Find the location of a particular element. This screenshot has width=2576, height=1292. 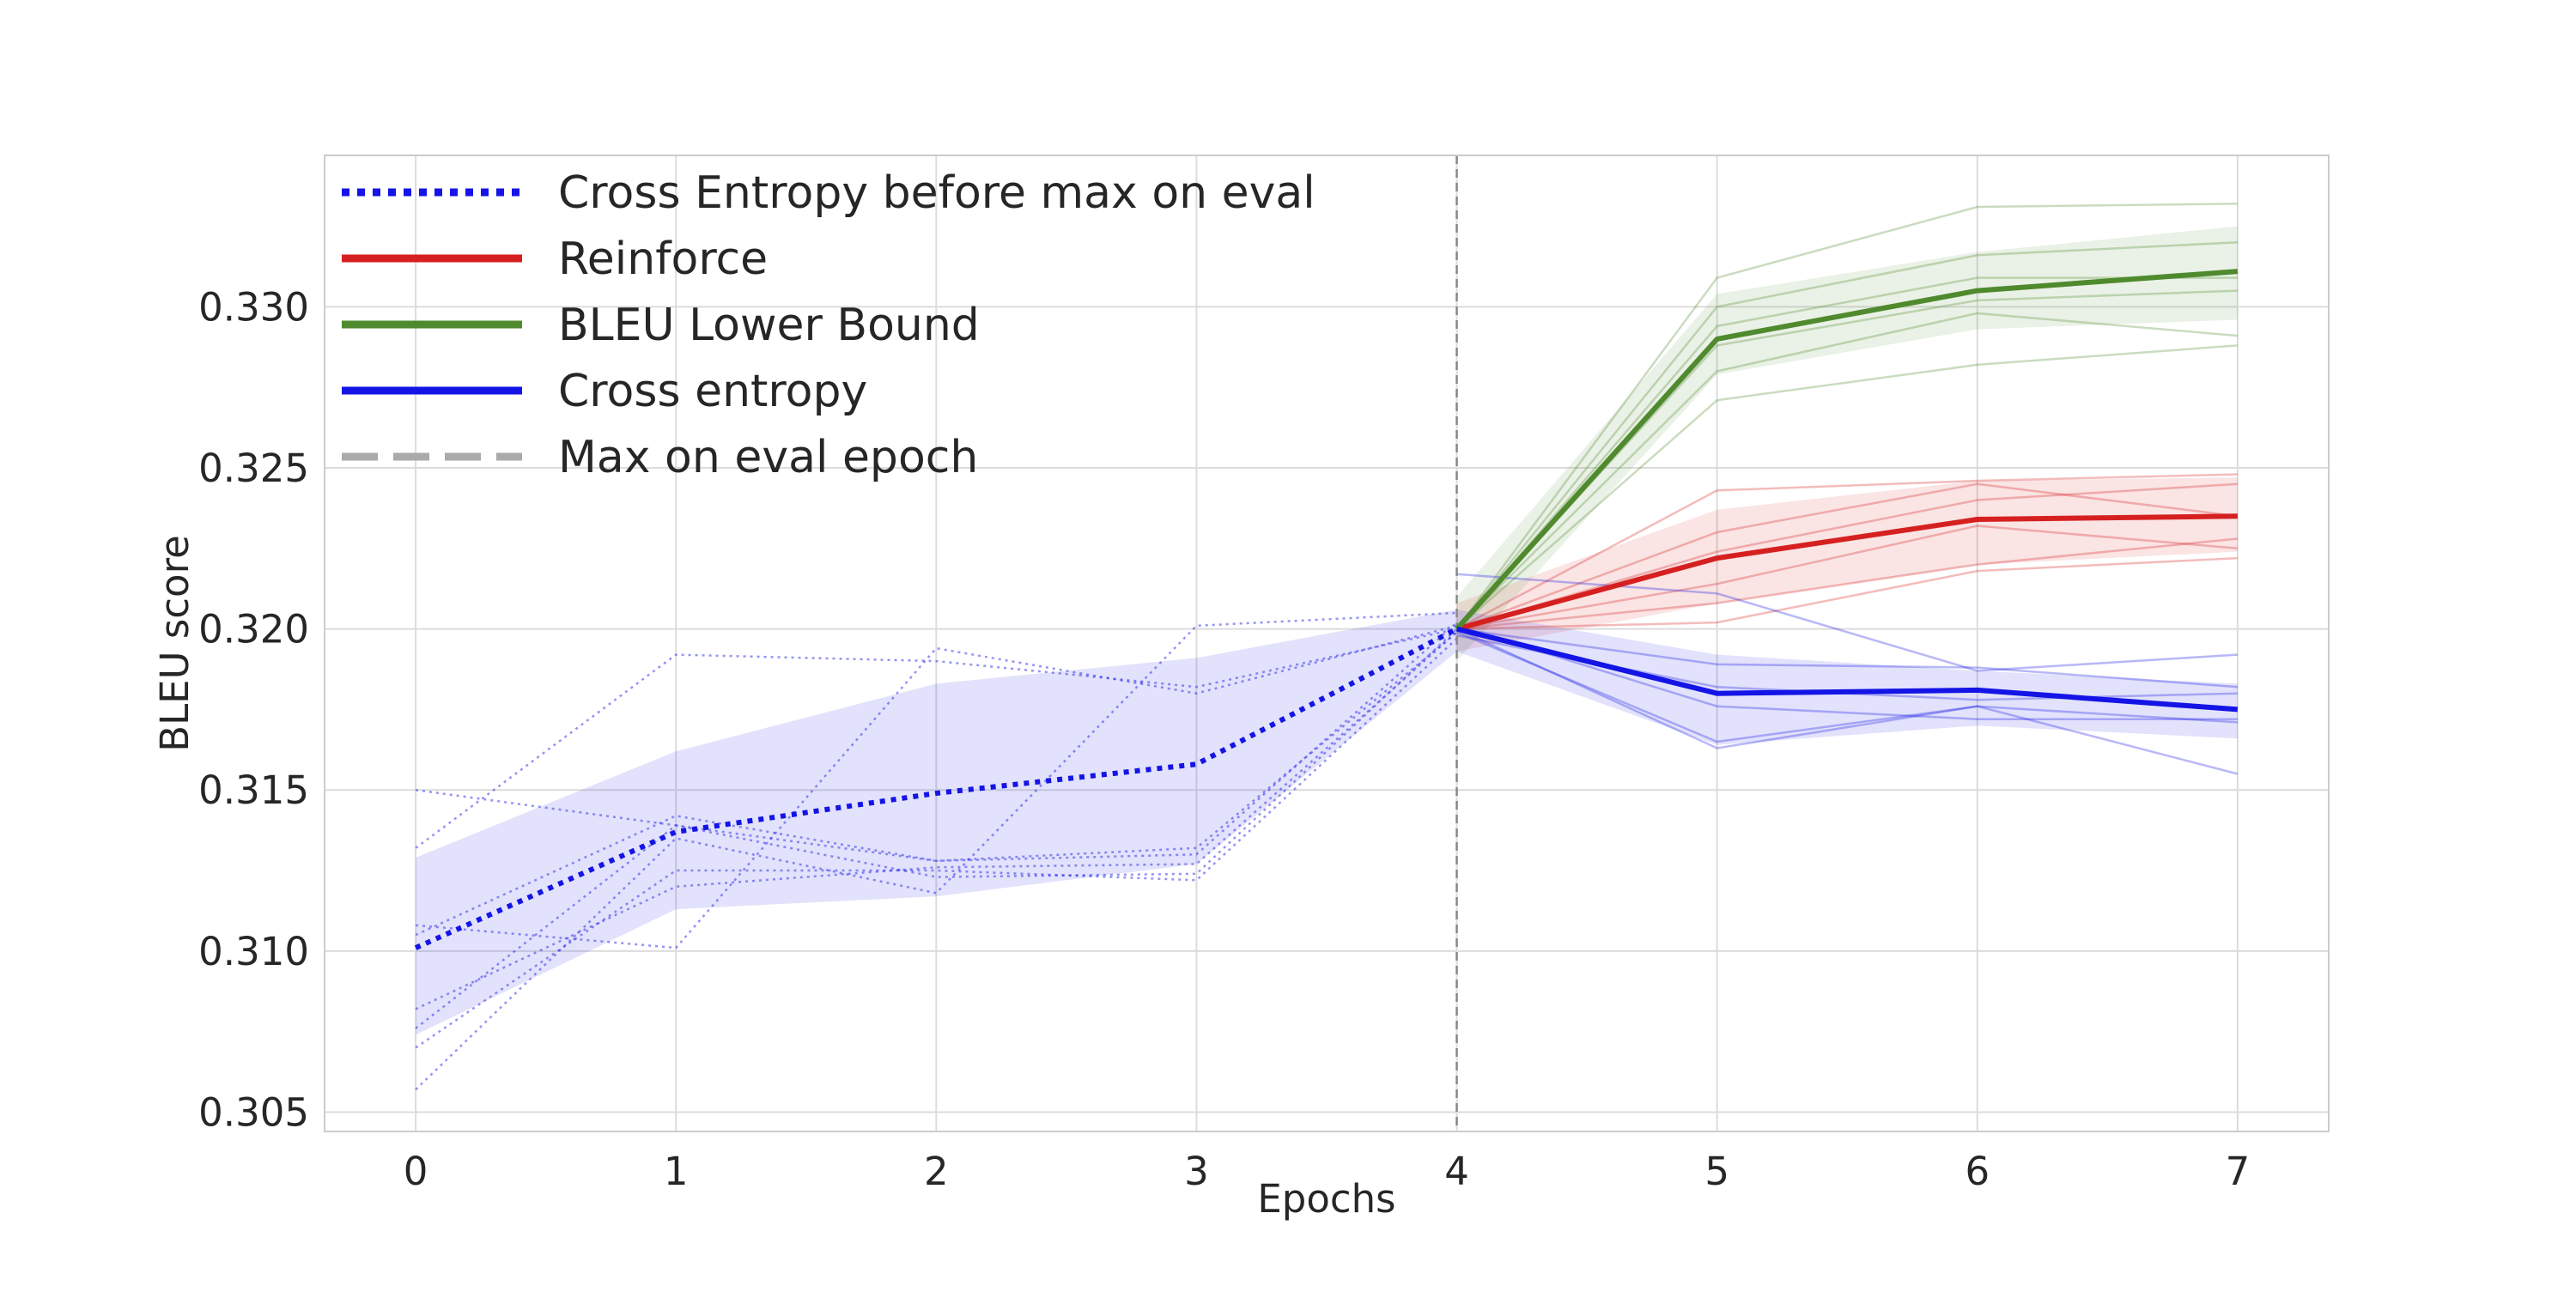

x-tick-label: 3 is located at coordinates (1196, 1171).